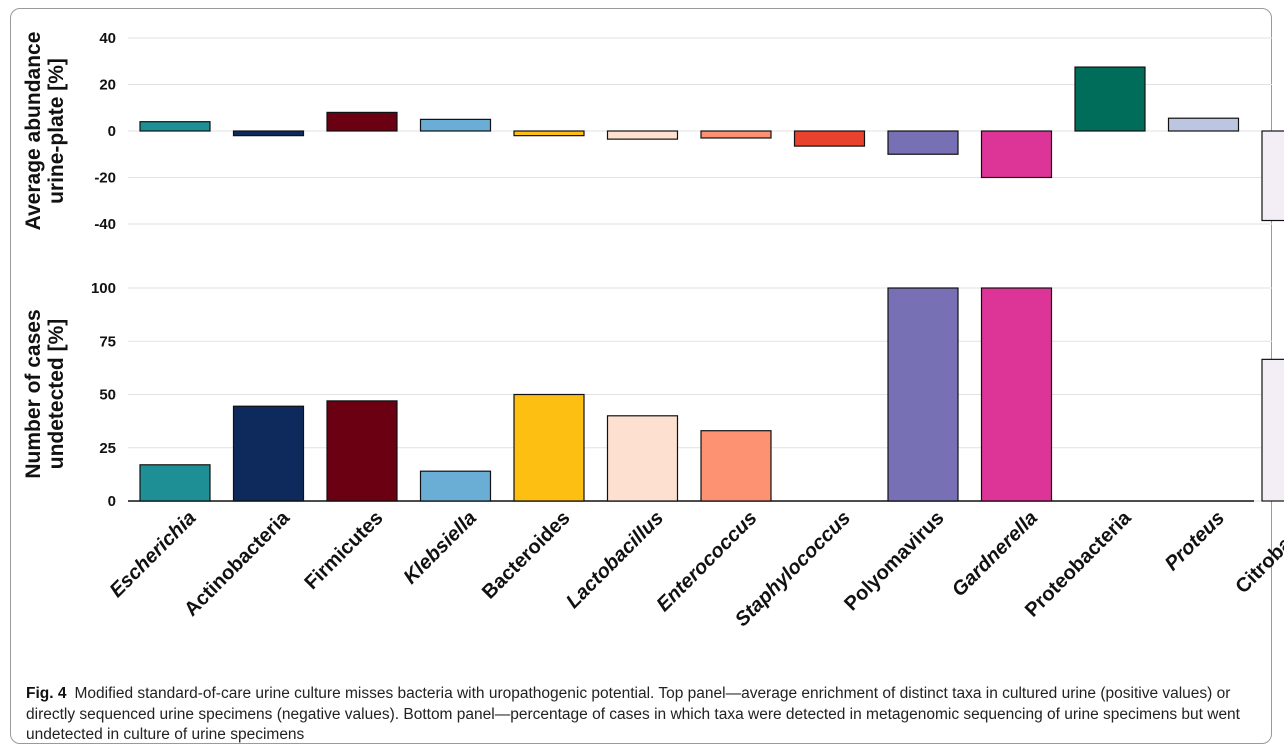 The image size is (1284, 752). What do you see at coordinates (343, 550) in the screenshot?
I see `x-tick-label-firmicutes: Firmicutes` at bounding box center [343, 550].